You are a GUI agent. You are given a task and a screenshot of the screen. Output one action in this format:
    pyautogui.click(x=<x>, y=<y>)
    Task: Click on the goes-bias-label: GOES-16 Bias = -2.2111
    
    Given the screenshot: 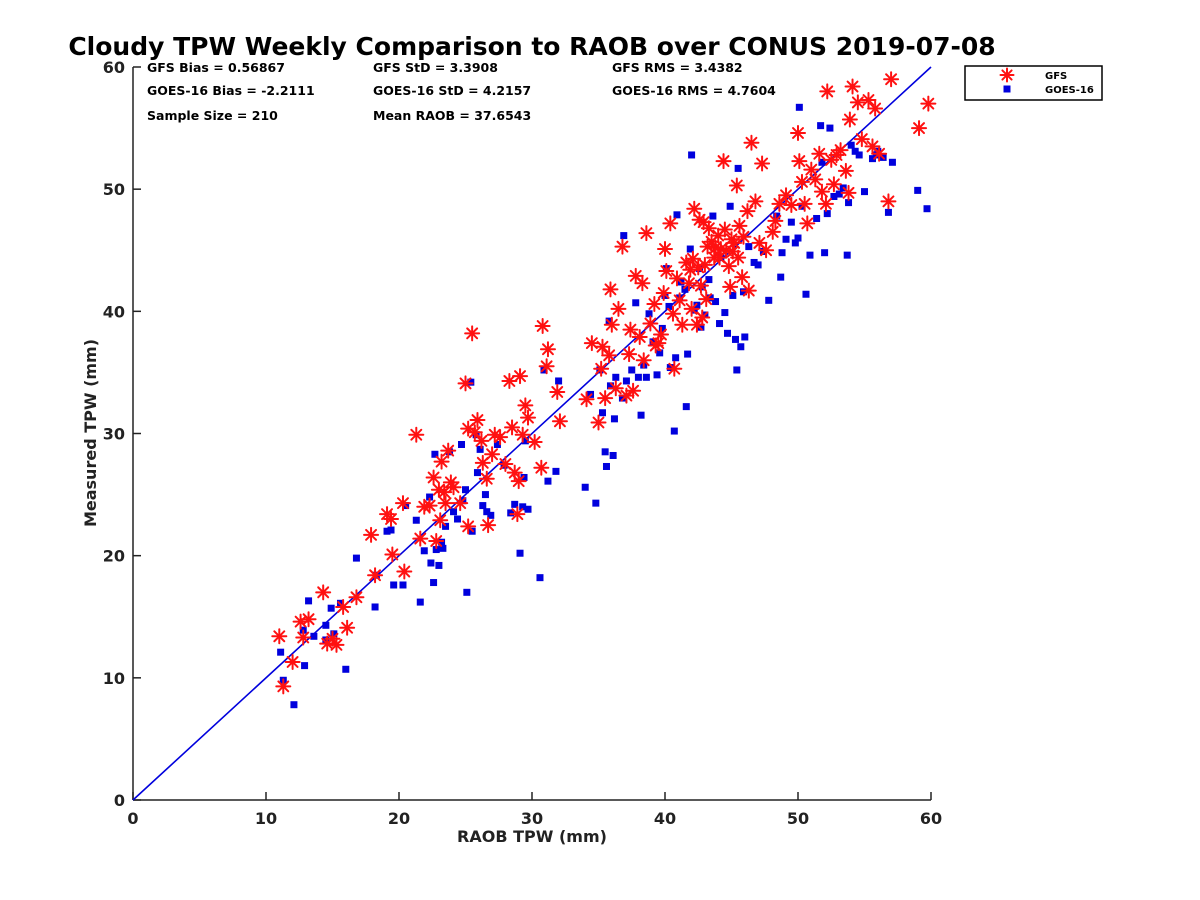 What is the action you would take?
    pyautogui.click(x=231, y=90)
    